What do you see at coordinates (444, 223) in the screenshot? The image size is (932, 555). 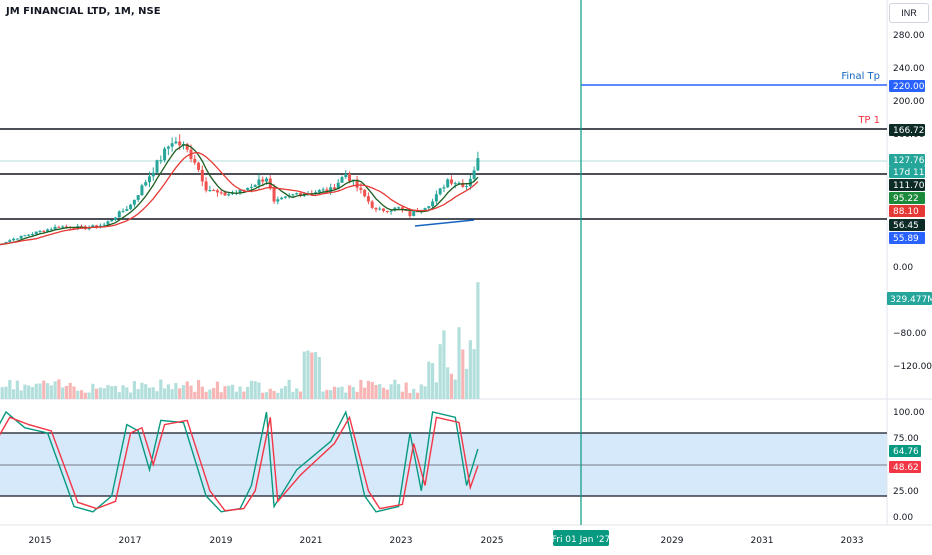 I see `trendline` at bounding box center [444, 223].